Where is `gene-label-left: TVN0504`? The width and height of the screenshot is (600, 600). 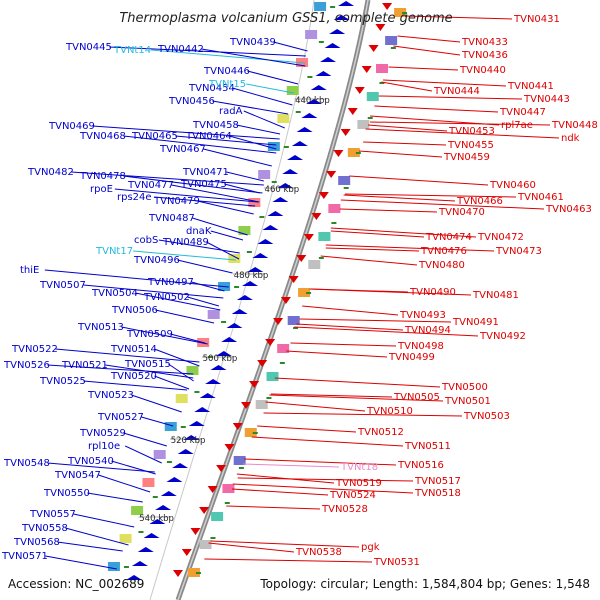
gene-label-left: TVN0504 is located at coordinates (114, 293).